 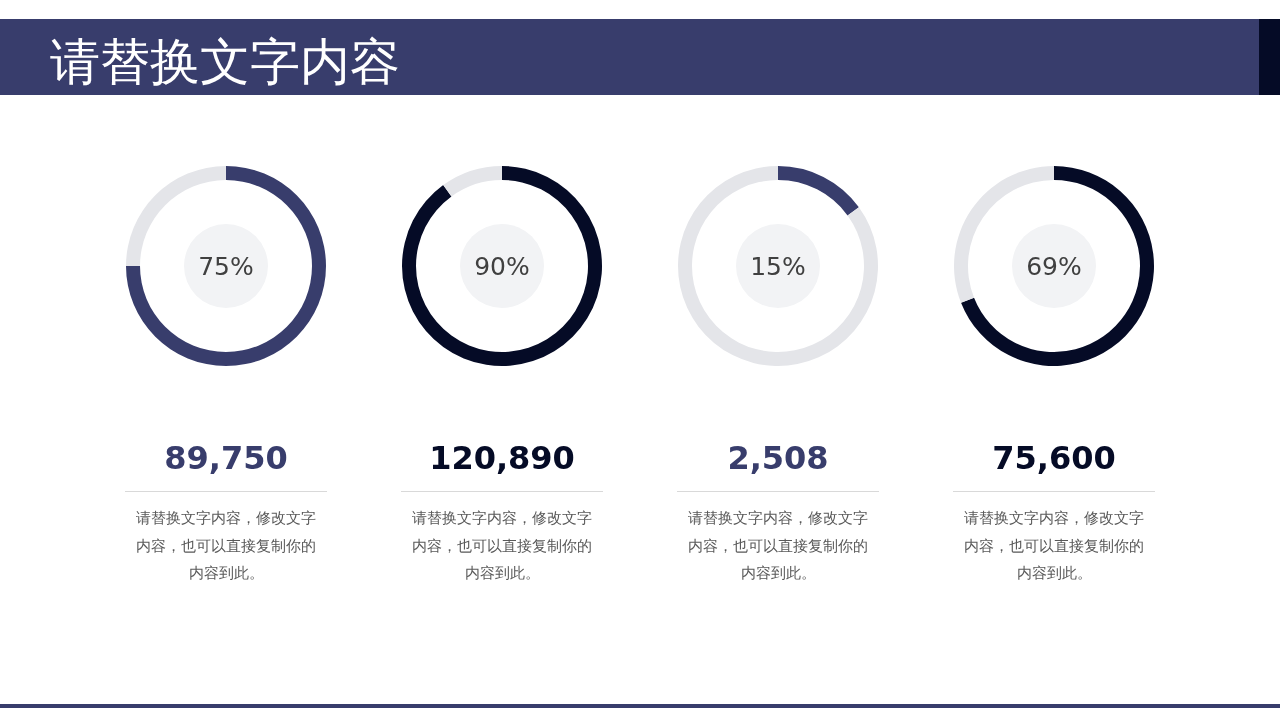 I want to click on text: 15%, so click(x=778, y=266).